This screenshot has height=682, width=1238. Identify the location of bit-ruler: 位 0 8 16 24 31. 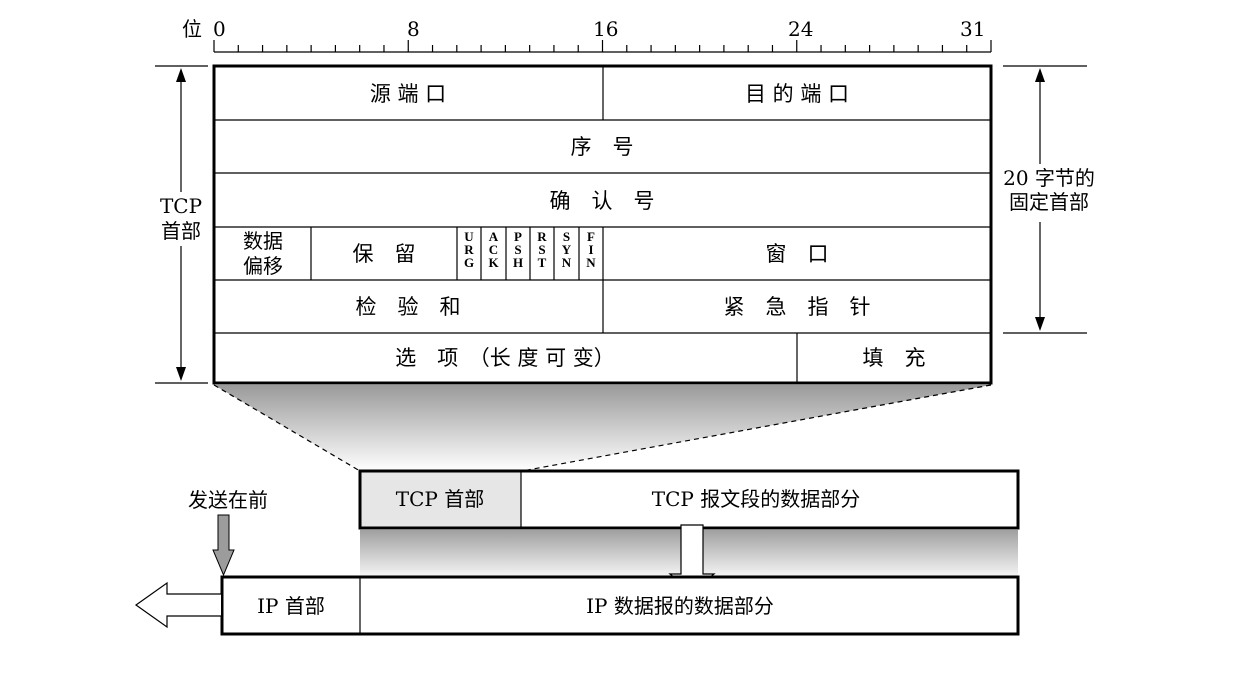
(587, 35).